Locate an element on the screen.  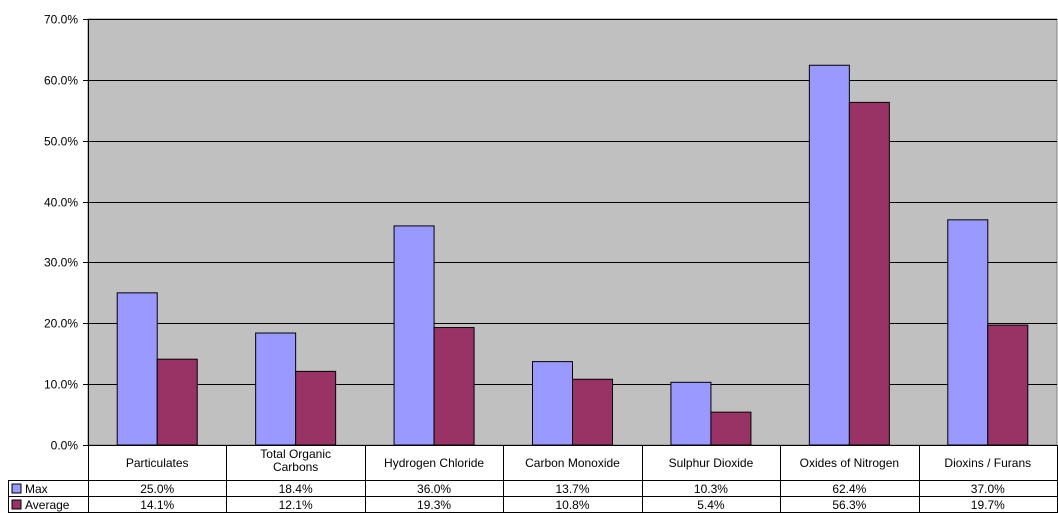
y-tick-label: 20.0% is located at coordinates (61, 324).